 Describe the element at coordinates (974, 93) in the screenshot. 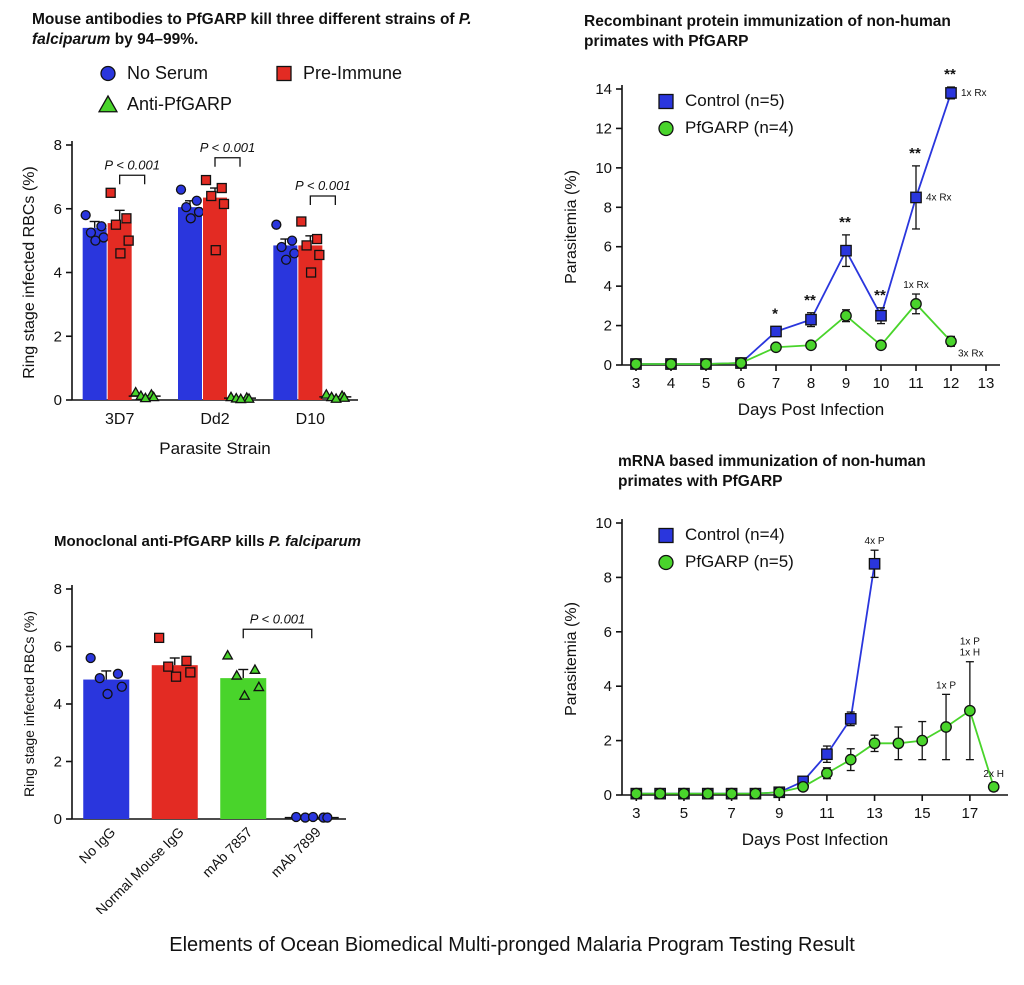

I see `svg-text: 1x Rx` at that location.